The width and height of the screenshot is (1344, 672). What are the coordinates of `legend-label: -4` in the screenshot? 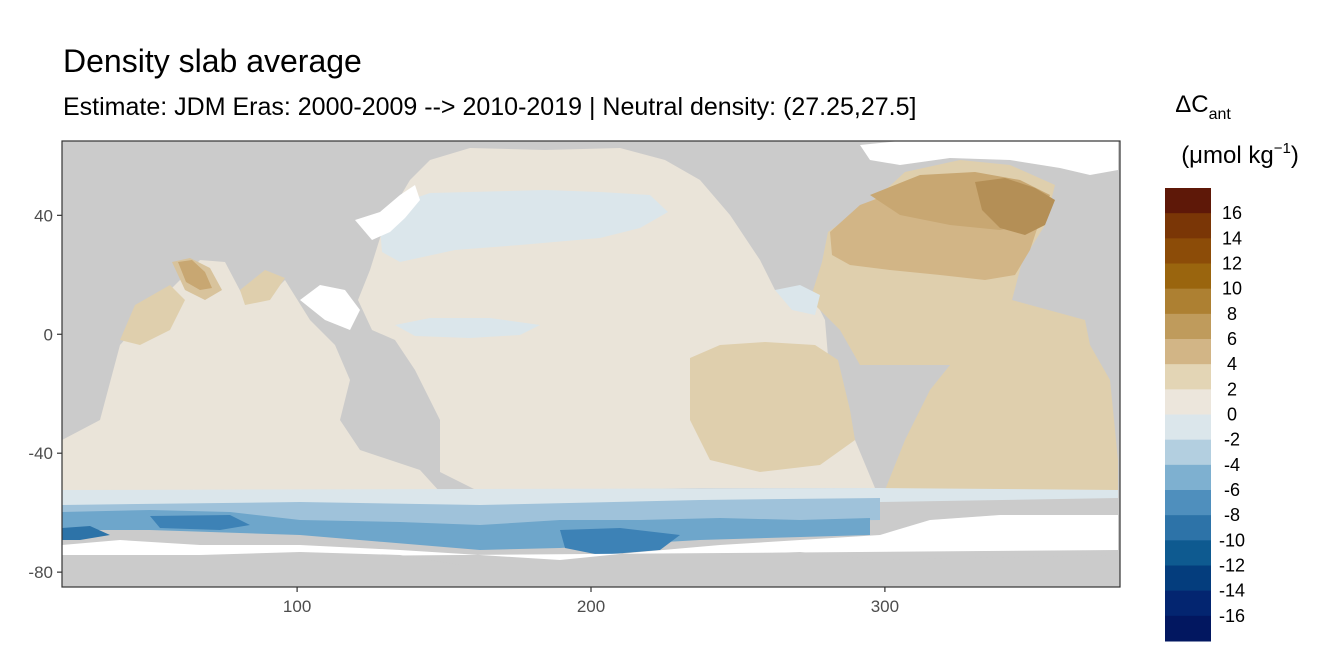 It's located at (1232, 465).